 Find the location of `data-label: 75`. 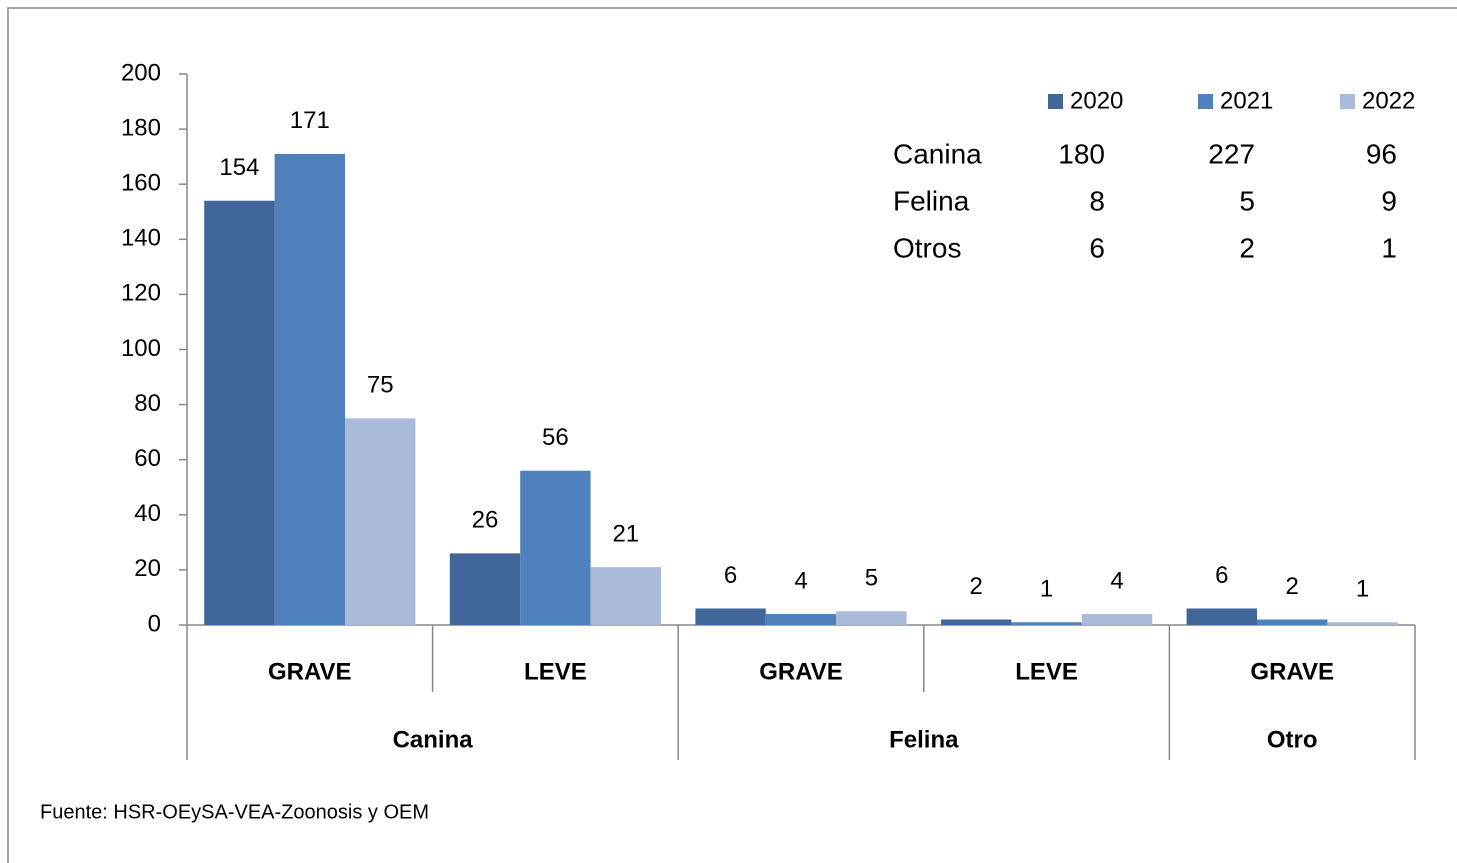

data-label: 75 is located at coordinates (380, 385).